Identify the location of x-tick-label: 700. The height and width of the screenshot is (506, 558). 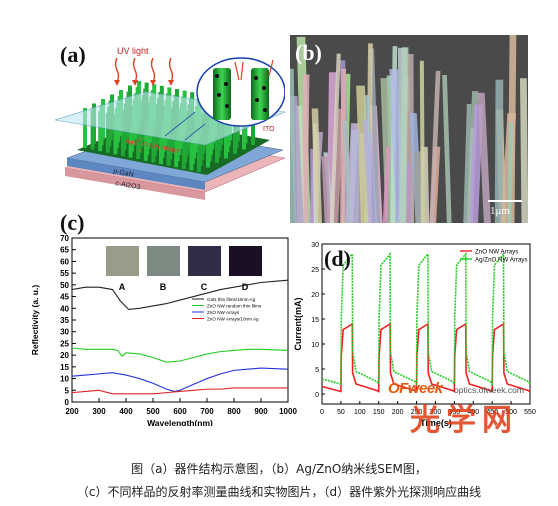
(207, 411).